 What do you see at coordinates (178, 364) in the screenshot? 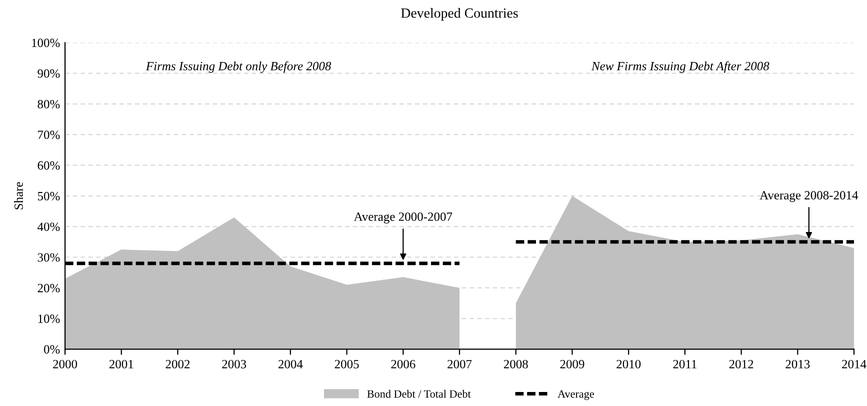
I see `x-tick-label: 2002` at bounding box center [178, 364].